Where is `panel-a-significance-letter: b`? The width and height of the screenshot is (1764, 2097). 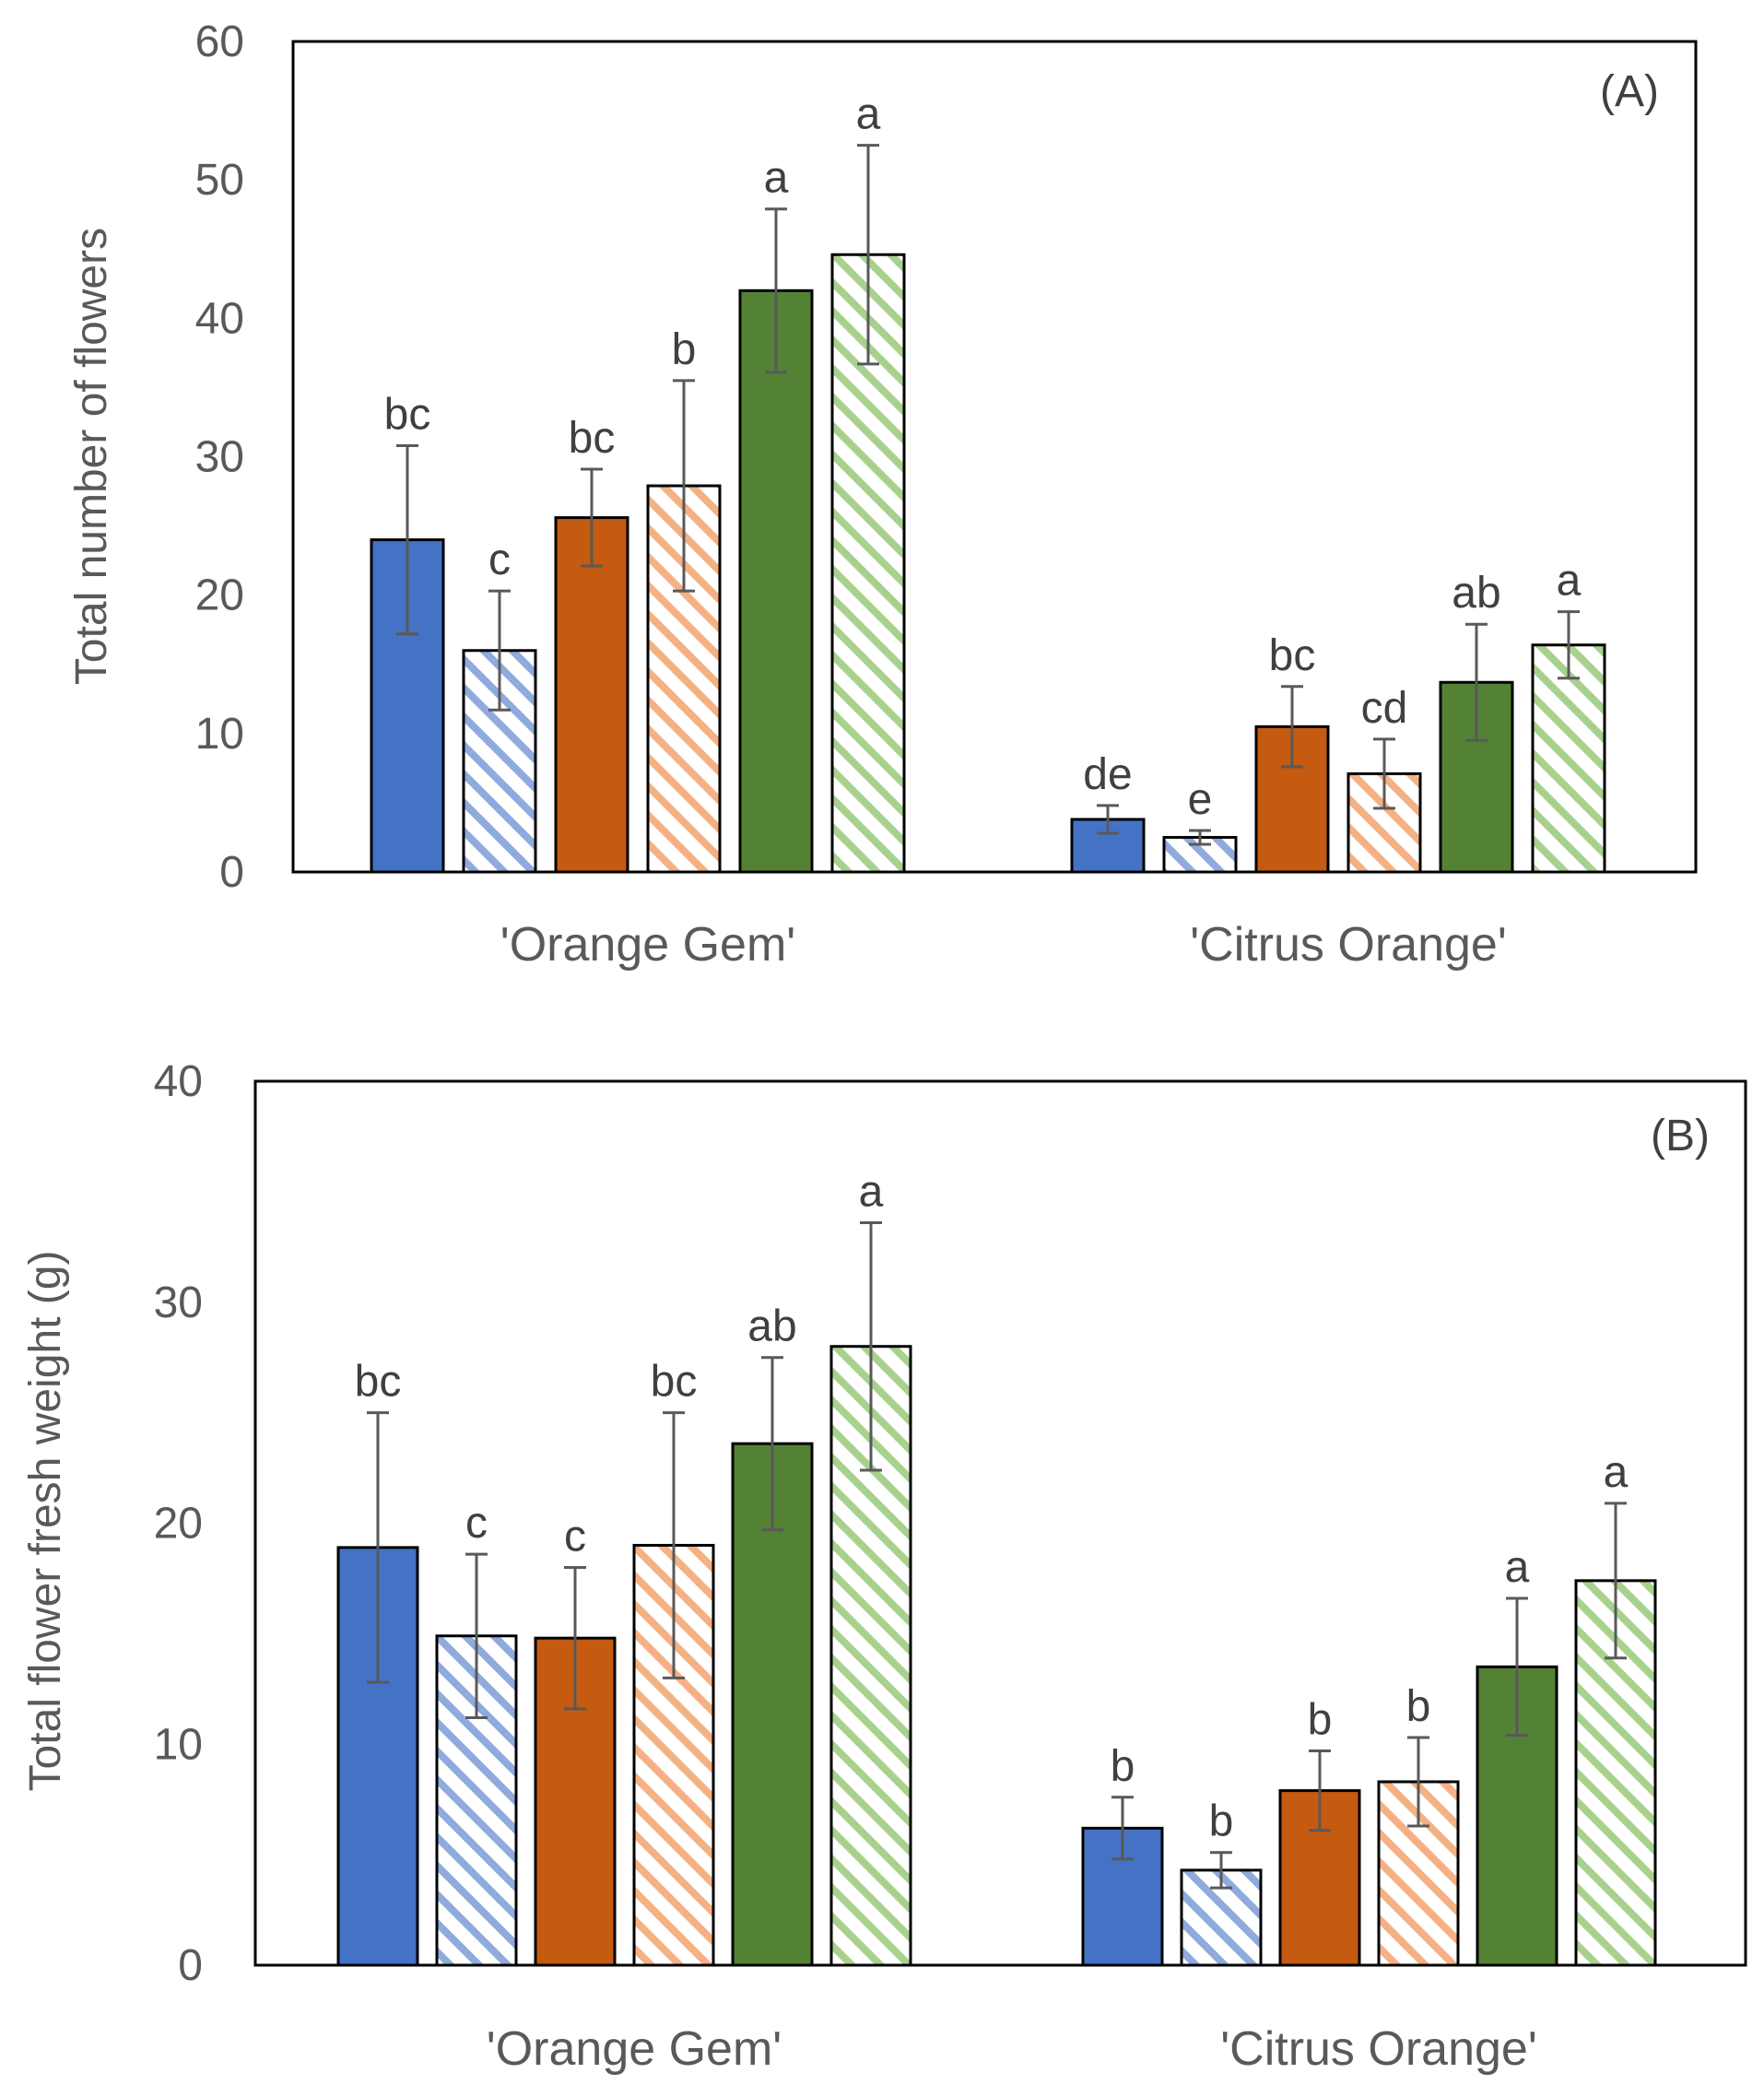 panel-a-significance-letter: b is located at coordinates (684, 349).